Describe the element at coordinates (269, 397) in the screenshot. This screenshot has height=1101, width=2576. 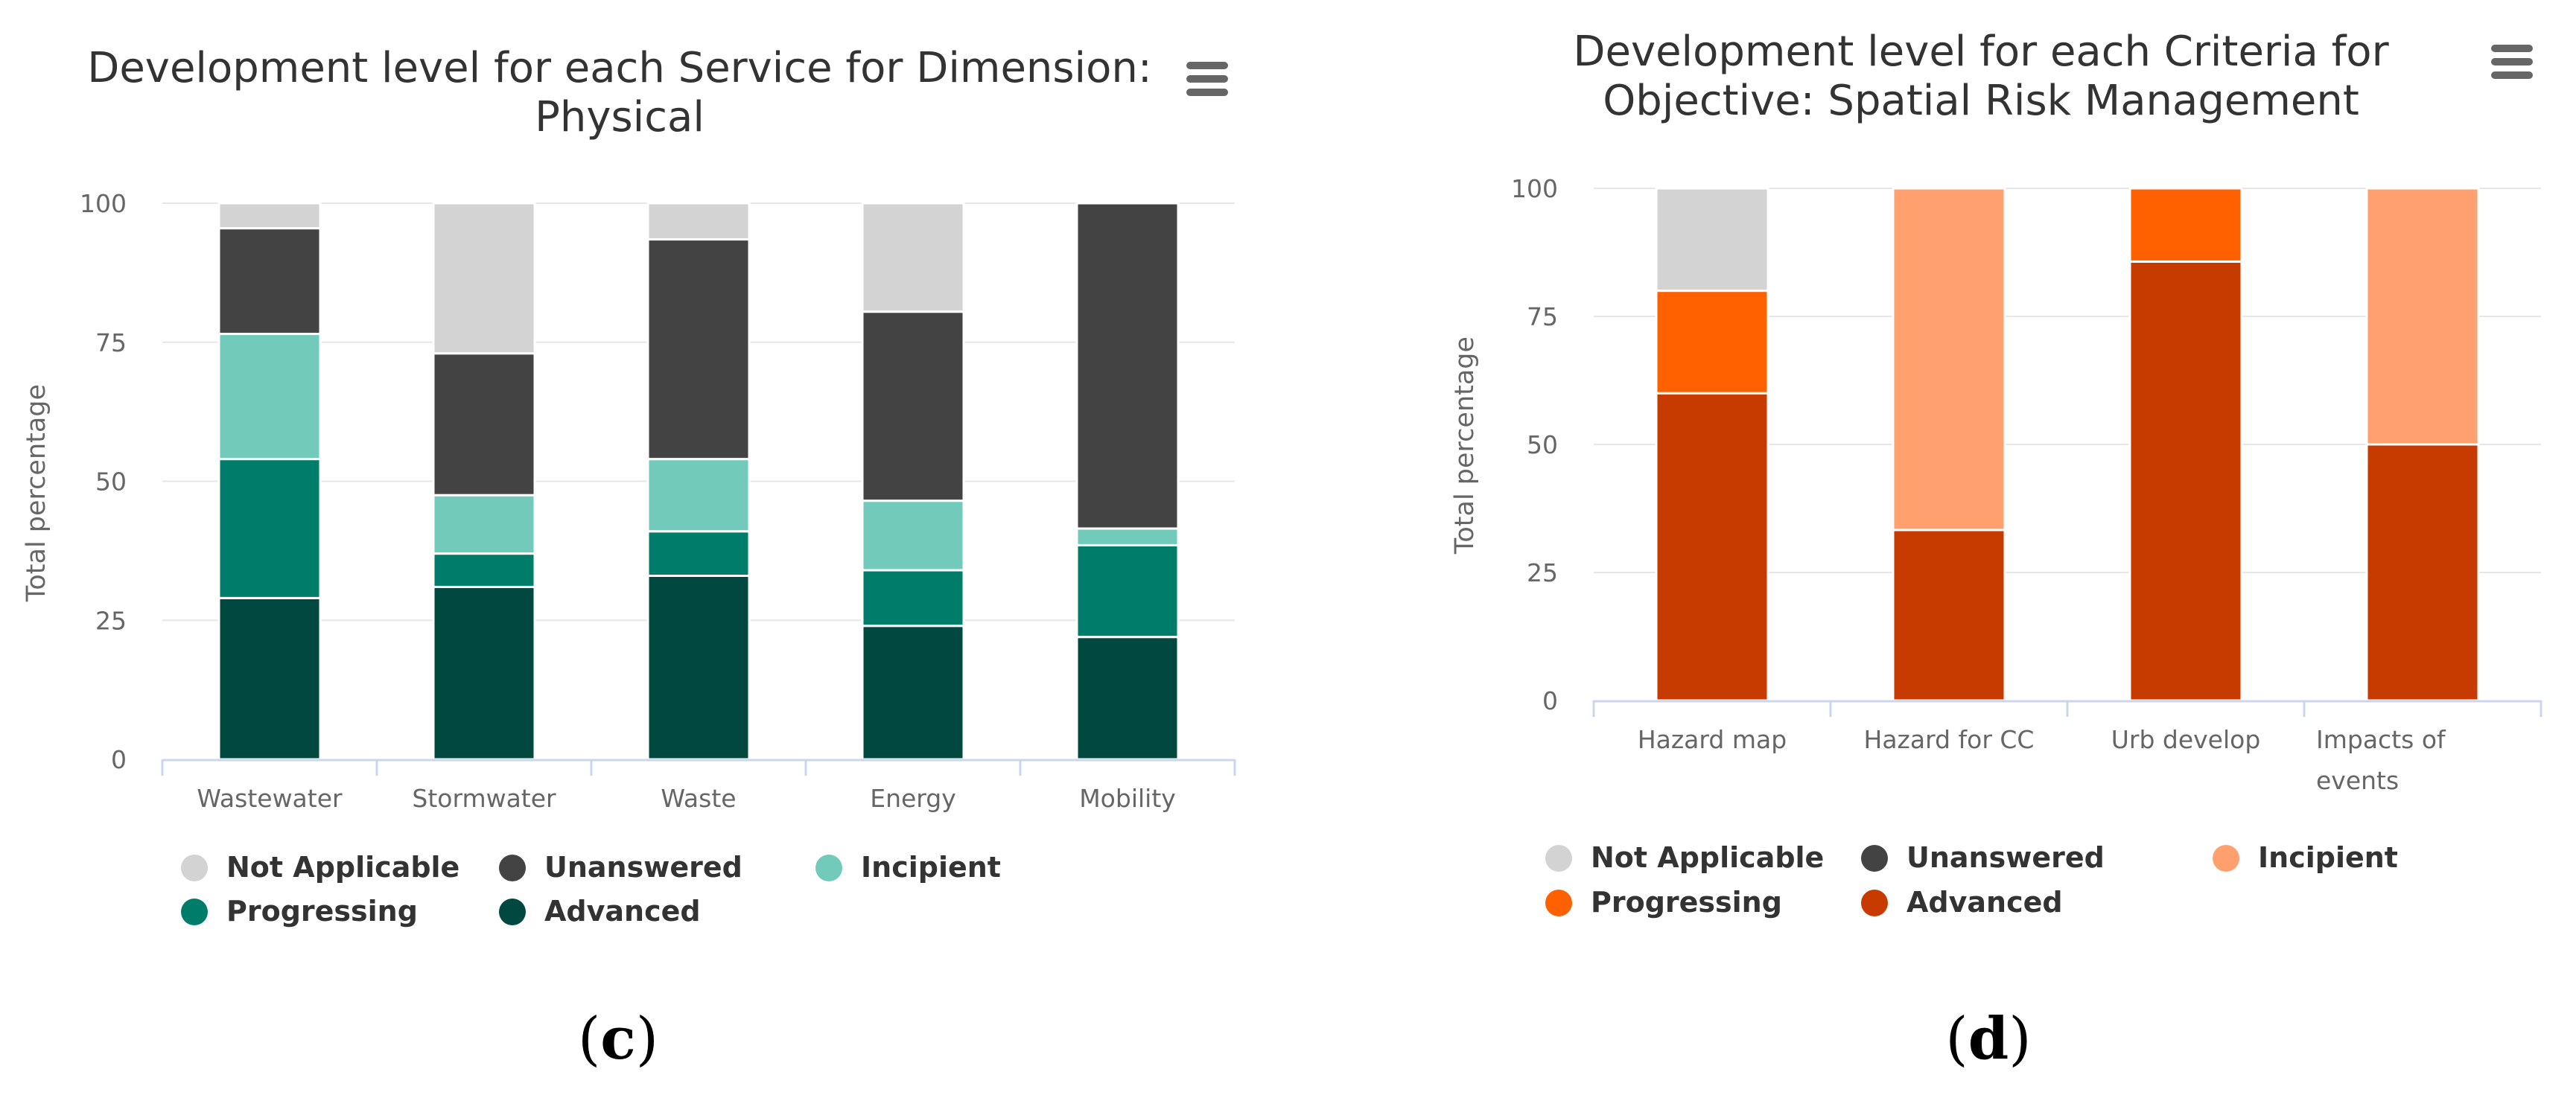
I see `bar-c-wastewater-incipient` at that location.